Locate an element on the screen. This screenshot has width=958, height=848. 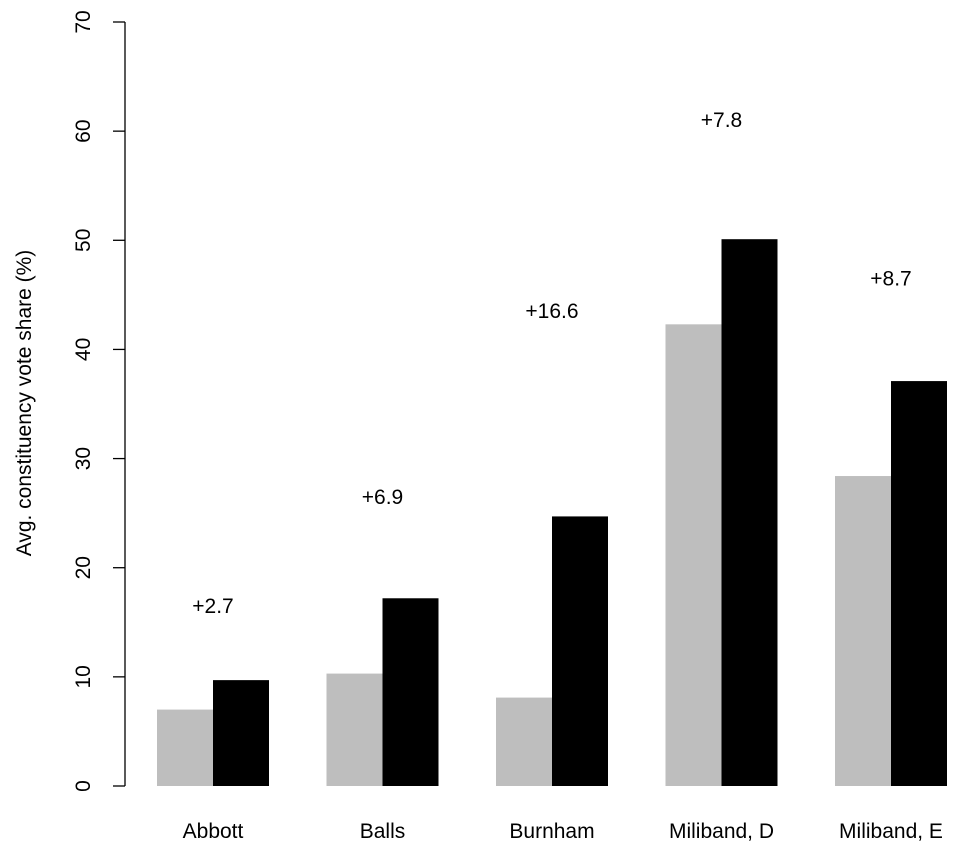
y-tick-label: 20 is located at coordinates (83, 567).